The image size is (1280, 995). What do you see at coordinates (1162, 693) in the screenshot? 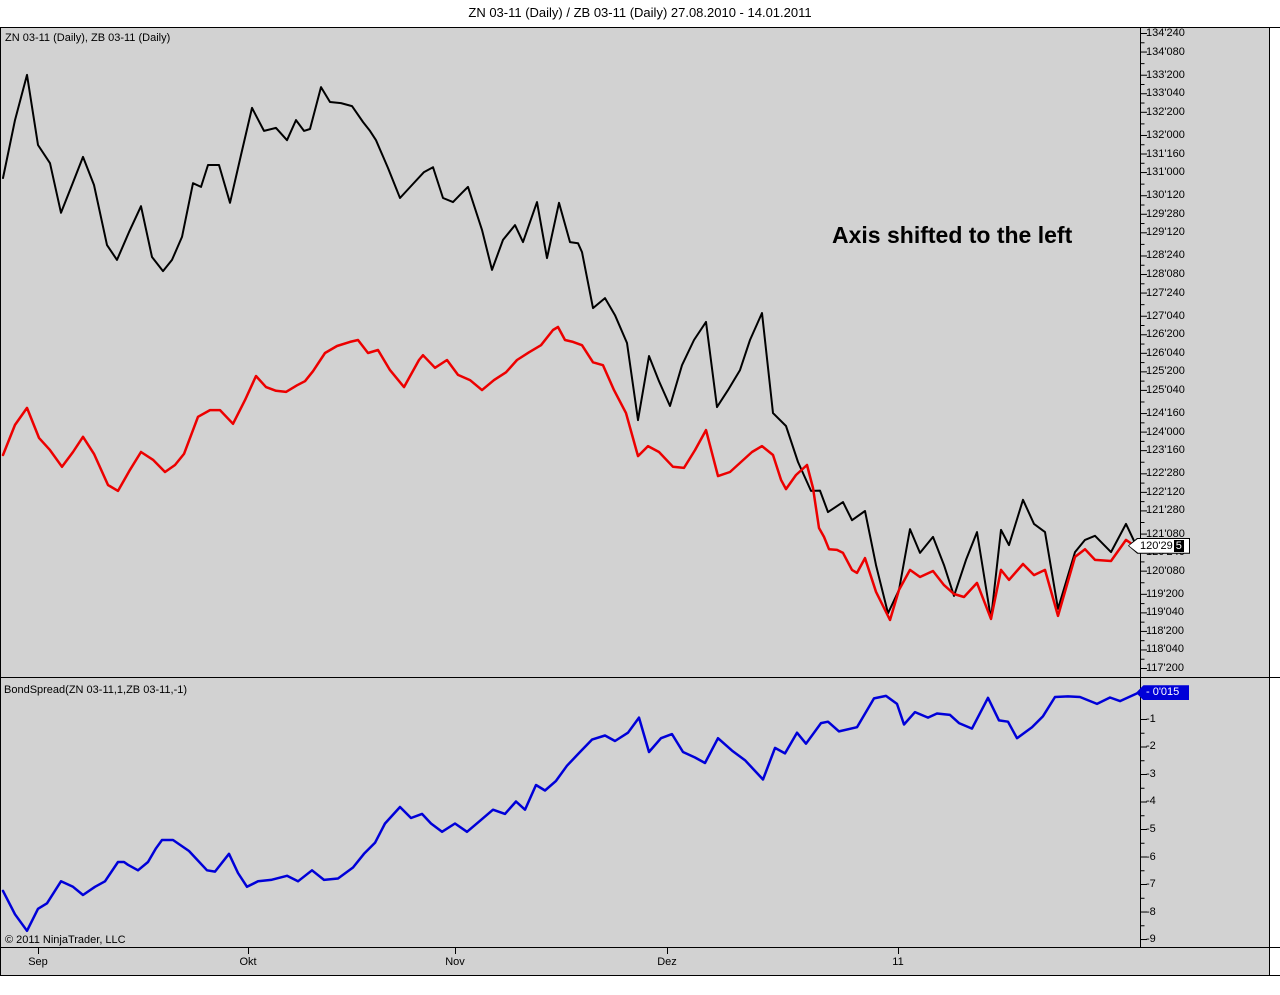
I see `spread-value-marker: - 0'015` at bounding box center [1162, 693].